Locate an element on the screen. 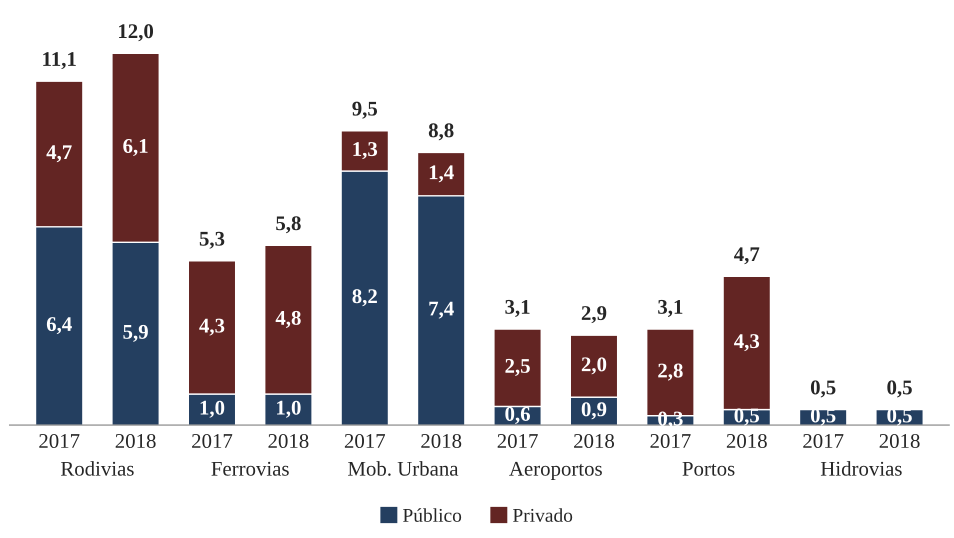  data-label: 0,6 is located at coordinates (517, 415).